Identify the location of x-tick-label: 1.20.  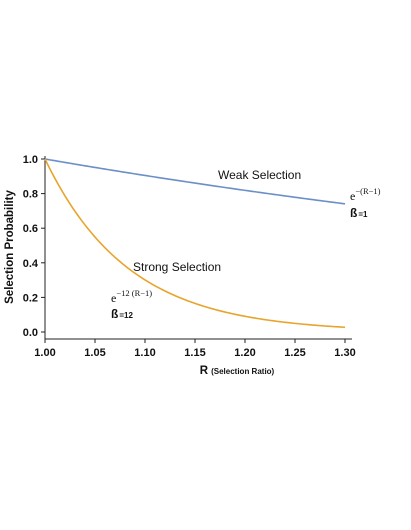
(244, 353).